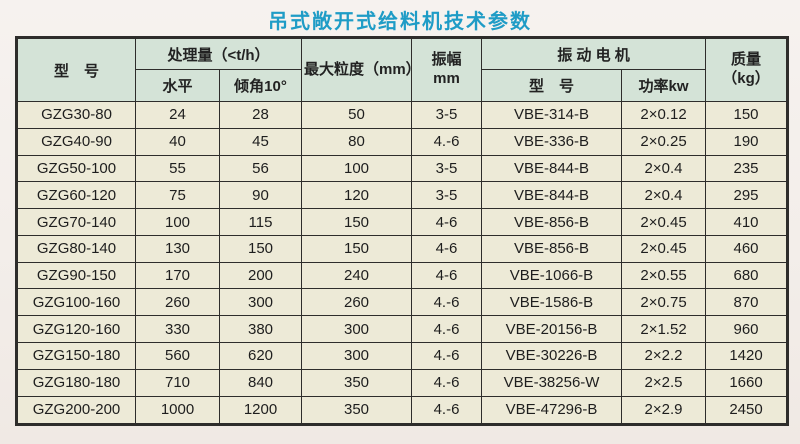 The image size is (800, 444). I want to click on header-mass-line1: 质量, so click(746, 60).